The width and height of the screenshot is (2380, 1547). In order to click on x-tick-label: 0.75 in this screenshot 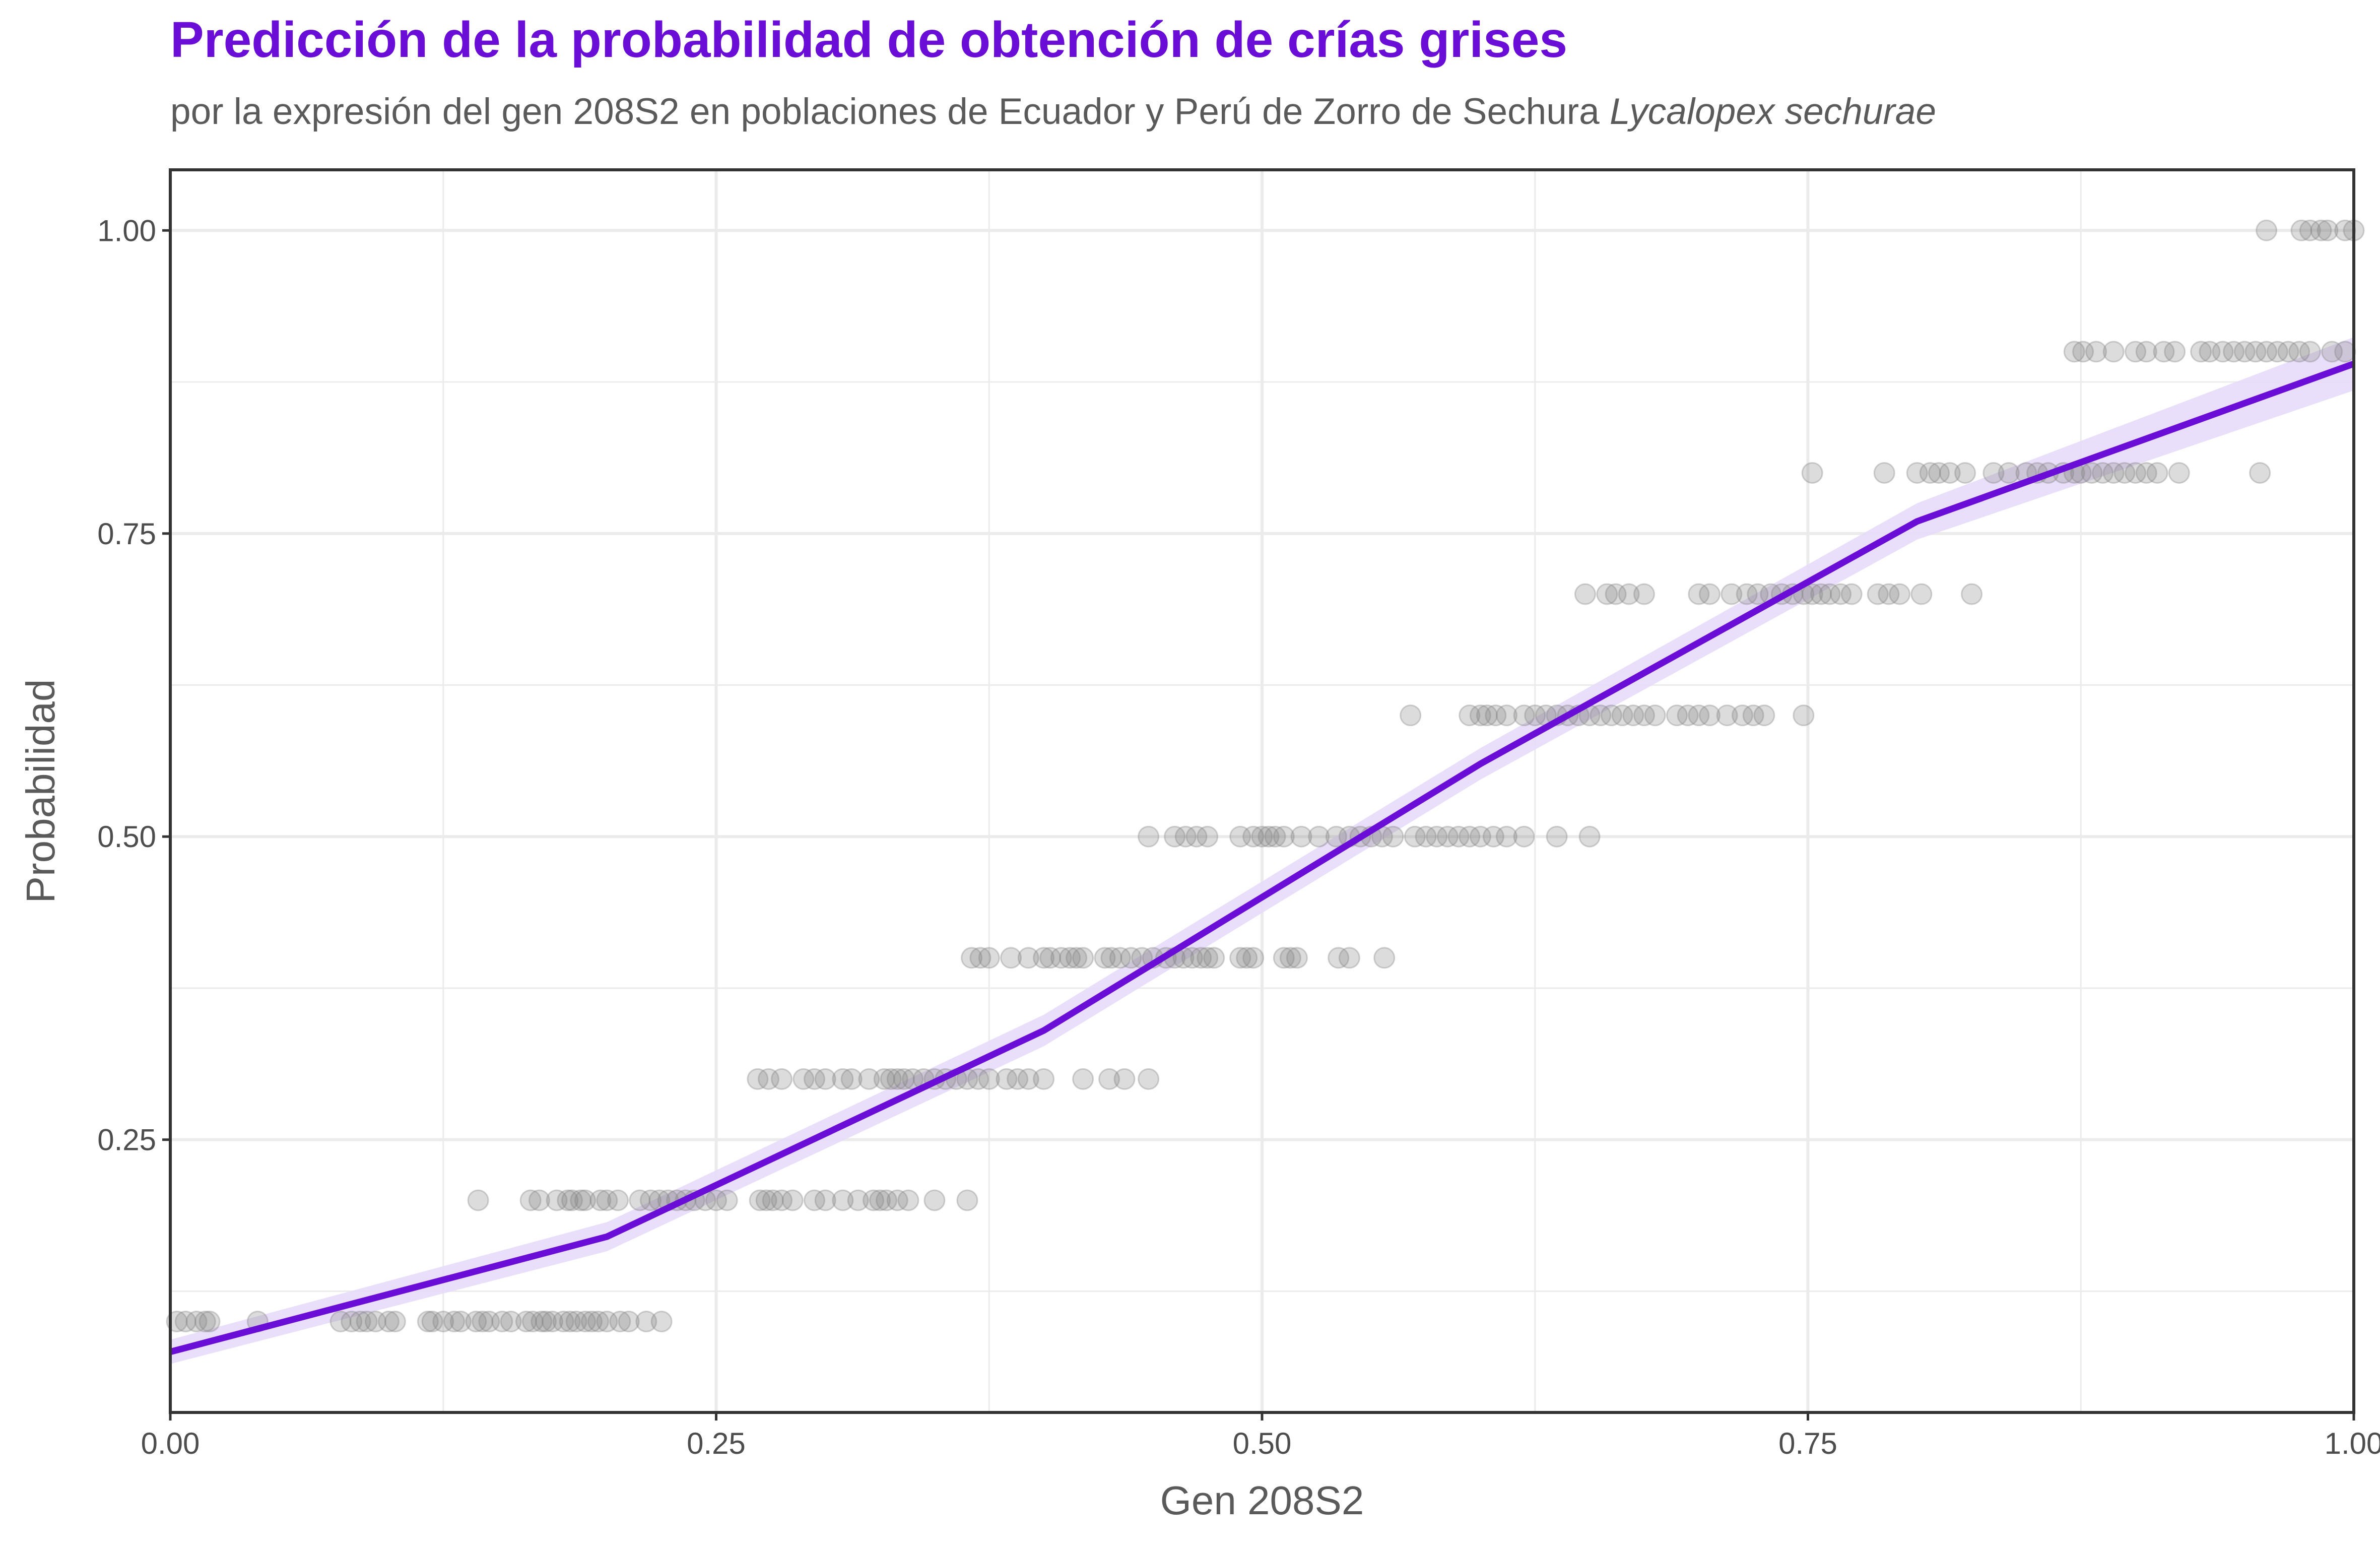, I will do `click(1807, 1444)`.